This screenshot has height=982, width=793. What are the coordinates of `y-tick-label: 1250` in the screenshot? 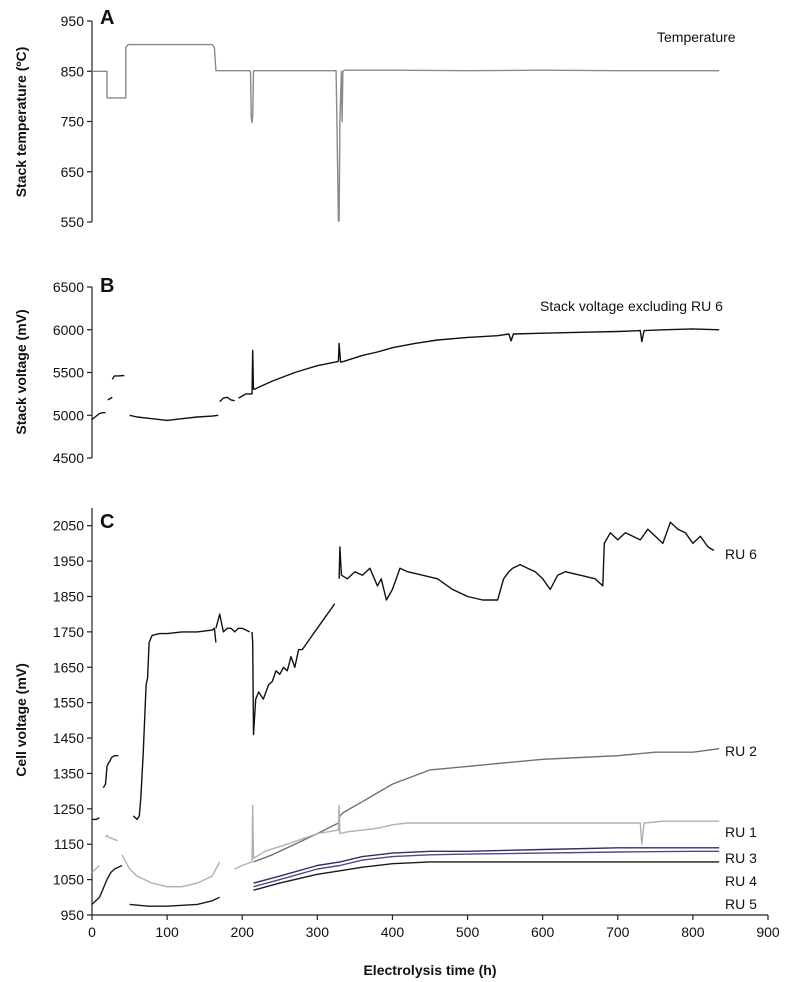 It's located at (68, 809).